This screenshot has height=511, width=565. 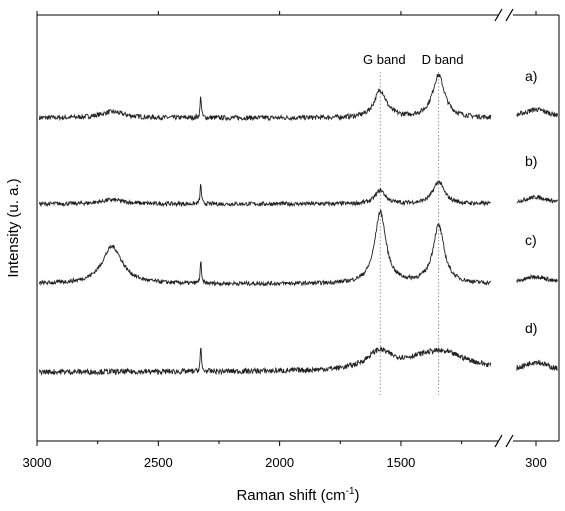 I want to click on y-axis-title: Intensity (u. a.), so click(x=13, y=227).